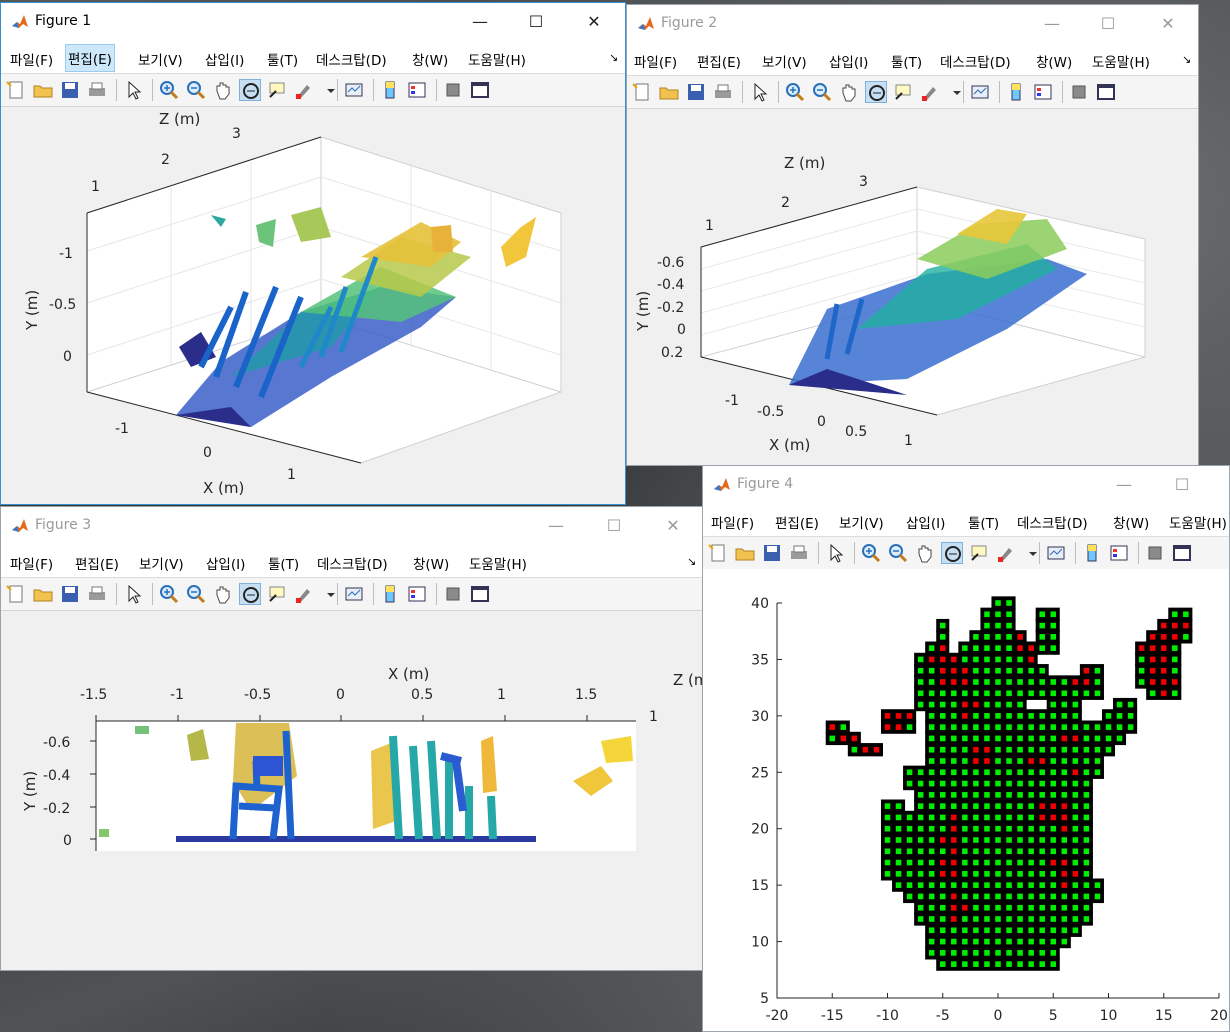 The height and width of the screenshot is (1032, 1230). Describe the element at coordinates (313, 22) in the screenshot. I see `title-bar: Figure 1 — ☐ ✕` at that location.